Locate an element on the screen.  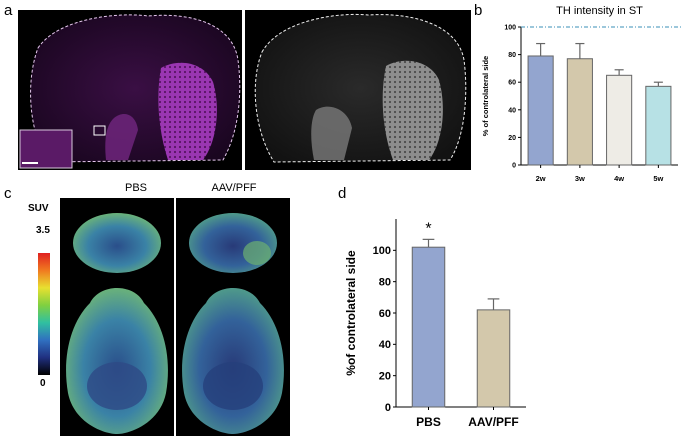
significance-annotation: * is located at coordinates (428, 228).